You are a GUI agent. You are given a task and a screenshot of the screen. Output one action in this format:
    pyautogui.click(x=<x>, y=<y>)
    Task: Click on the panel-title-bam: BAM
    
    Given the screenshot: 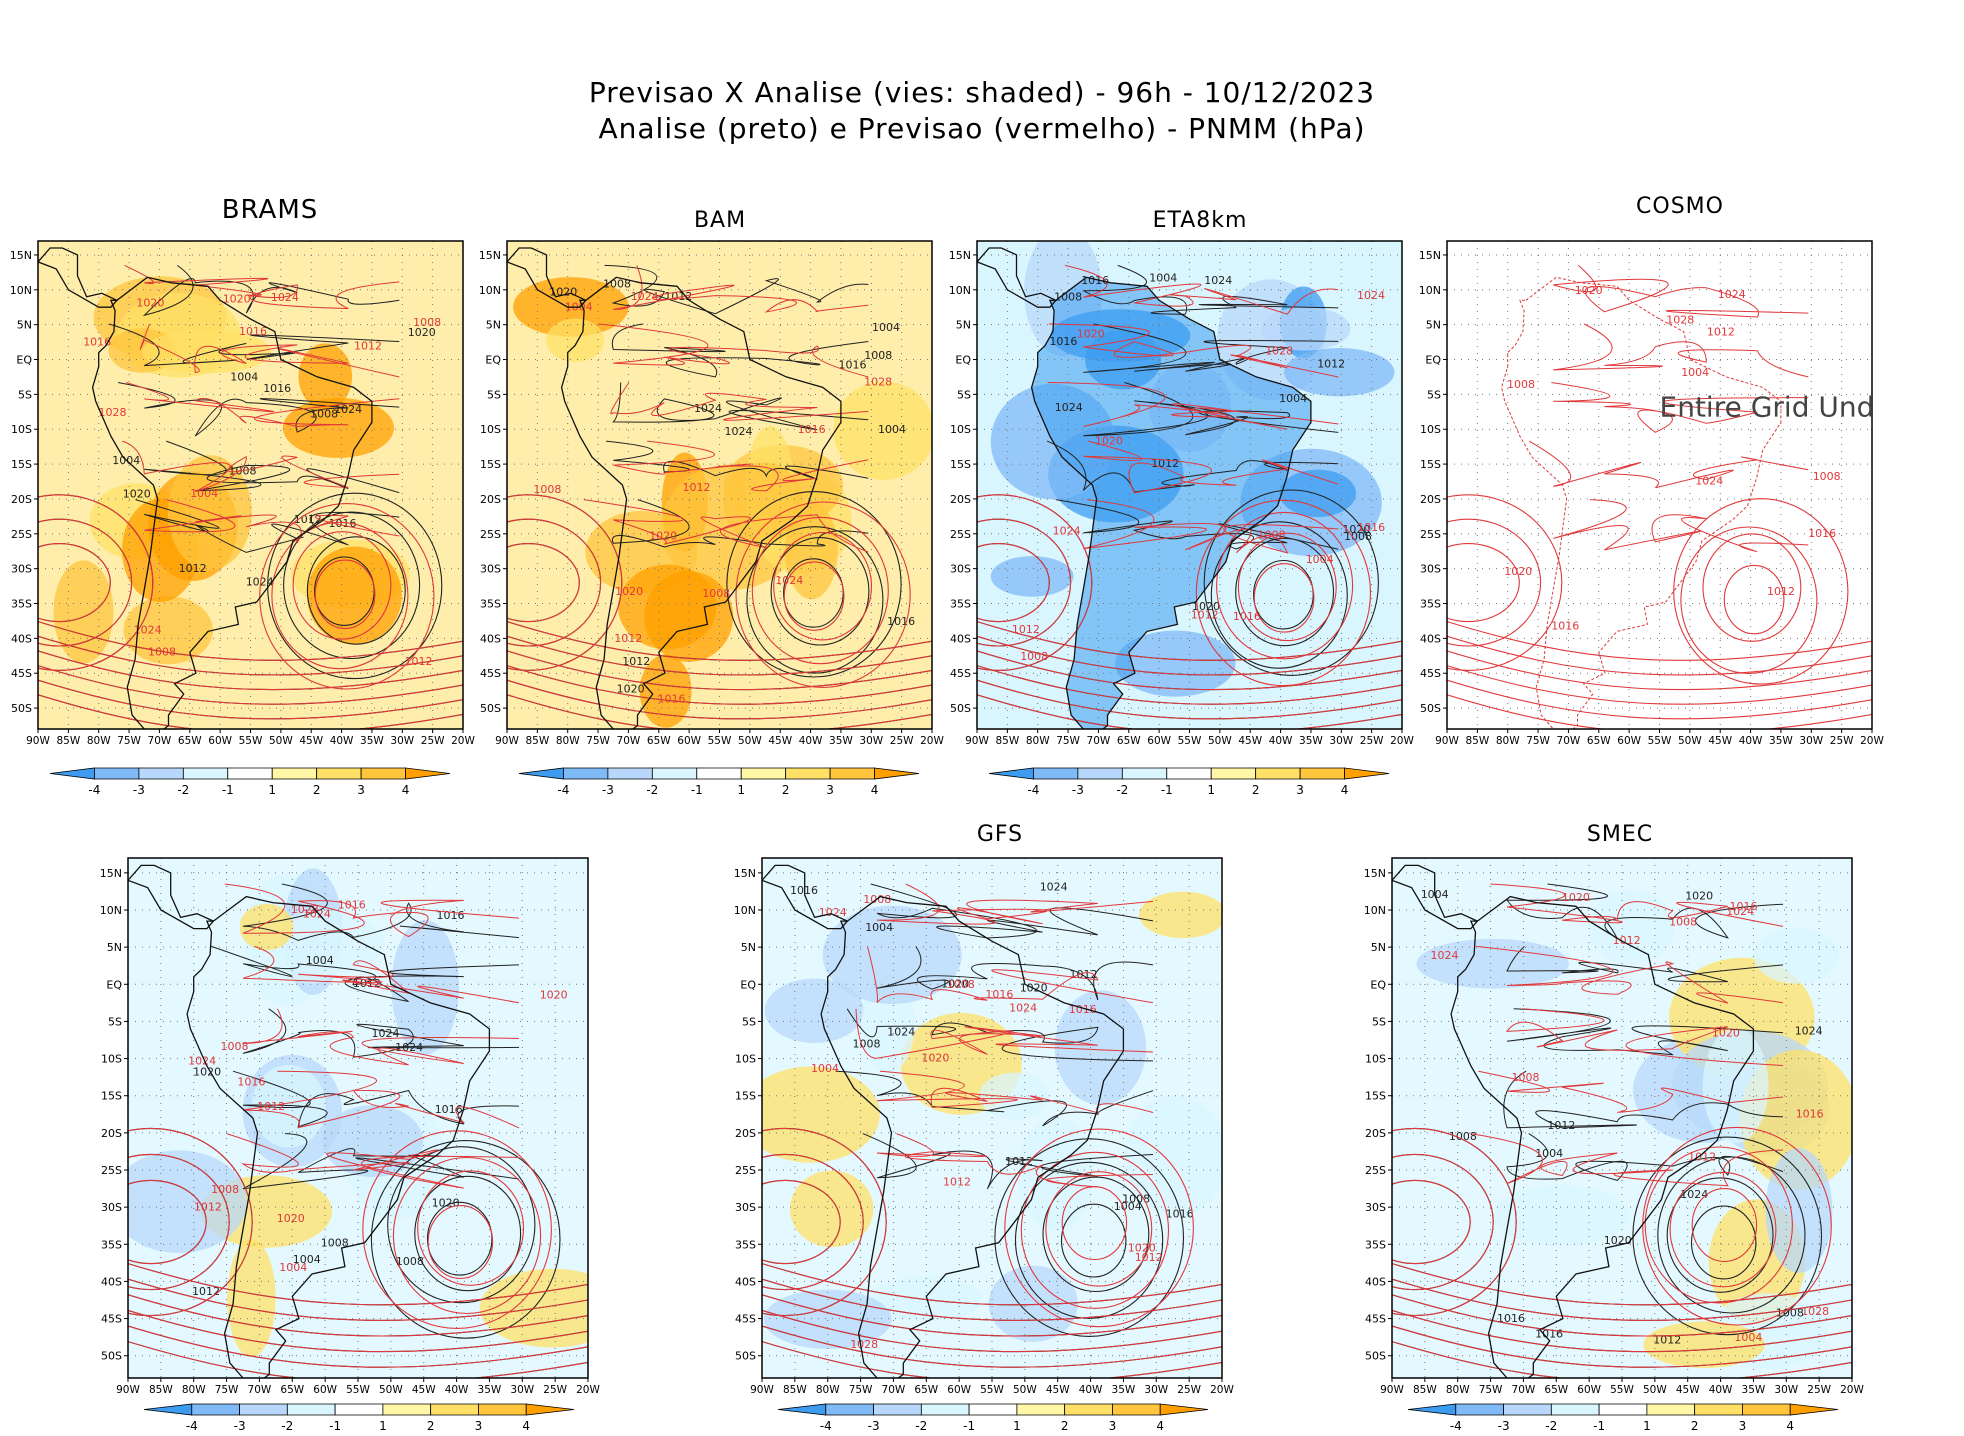 What is the action you would take?
    pyautogui.click(x=720, y=220)
    